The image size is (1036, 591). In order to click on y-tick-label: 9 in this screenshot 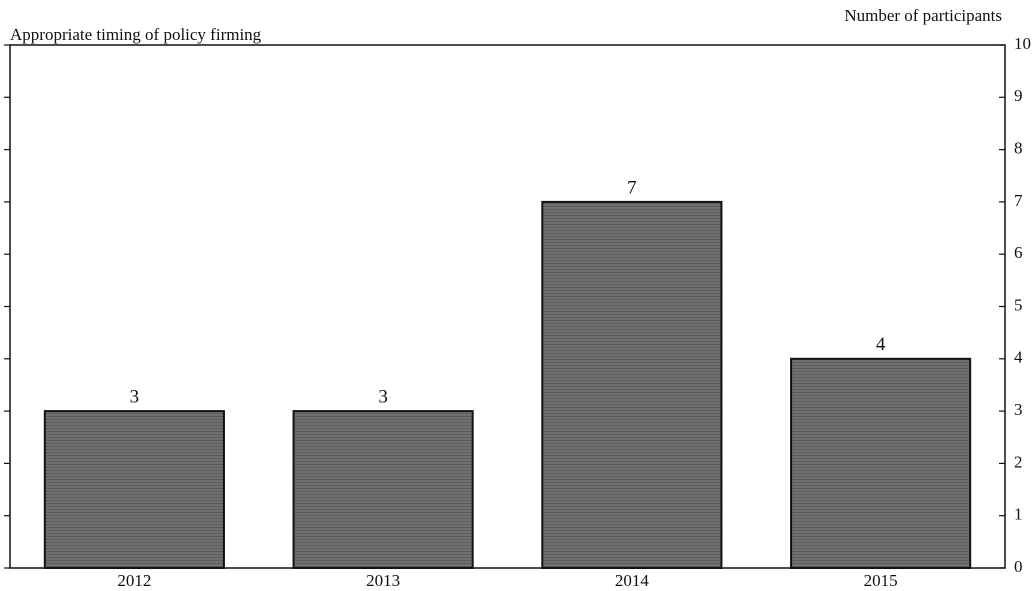, I will do `click(1018, 95)`.